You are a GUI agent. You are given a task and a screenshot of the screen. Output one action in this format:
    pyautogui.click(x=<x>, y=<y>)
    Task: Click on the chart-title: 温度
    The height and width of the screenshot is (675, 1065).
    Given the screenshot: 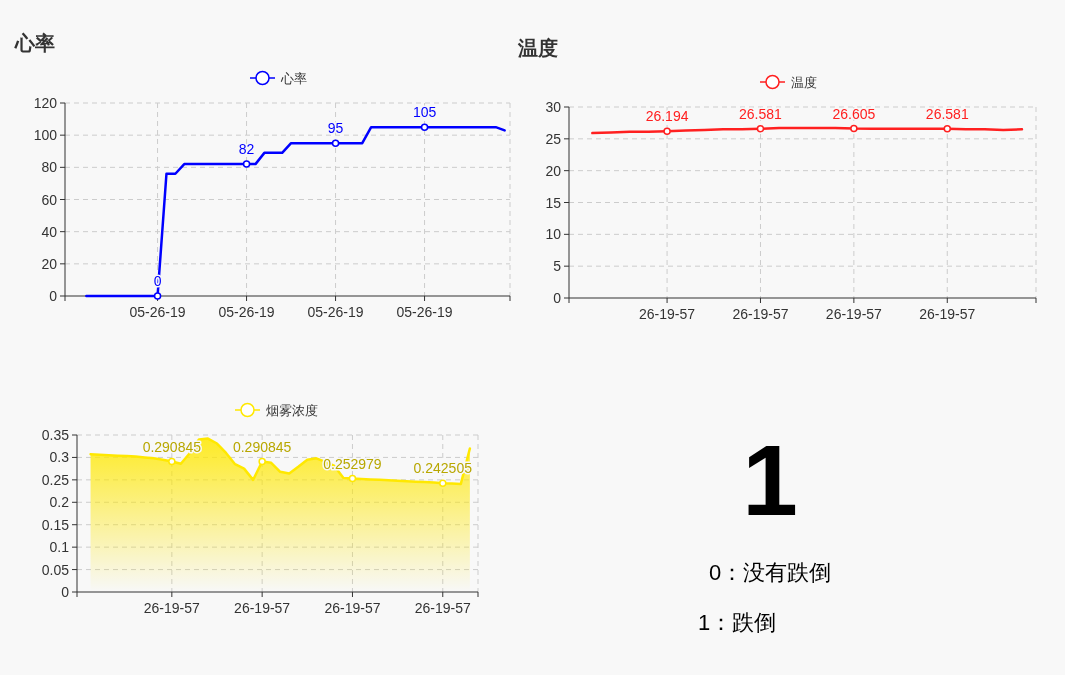 What is the action you would take?
    pyautogui.click(x=537, y=48)
    